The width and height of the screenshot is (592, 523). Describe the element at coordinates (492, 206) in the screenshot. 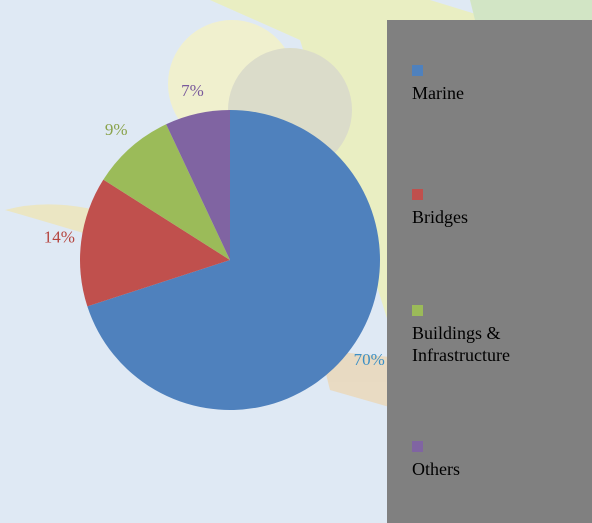

I see `legend-item: Bridges` at that location.